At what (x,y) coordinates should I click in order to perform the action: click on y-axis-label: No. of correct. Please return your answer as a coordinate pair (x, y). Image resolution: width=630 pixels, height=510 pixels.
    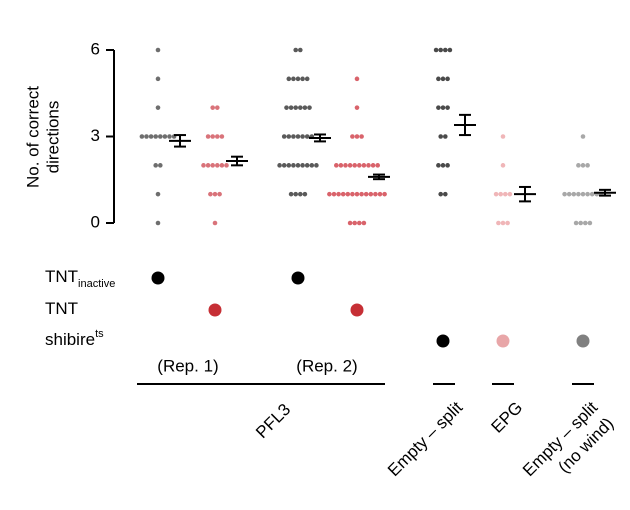
    Looking at the image, I should click on (32, 137).